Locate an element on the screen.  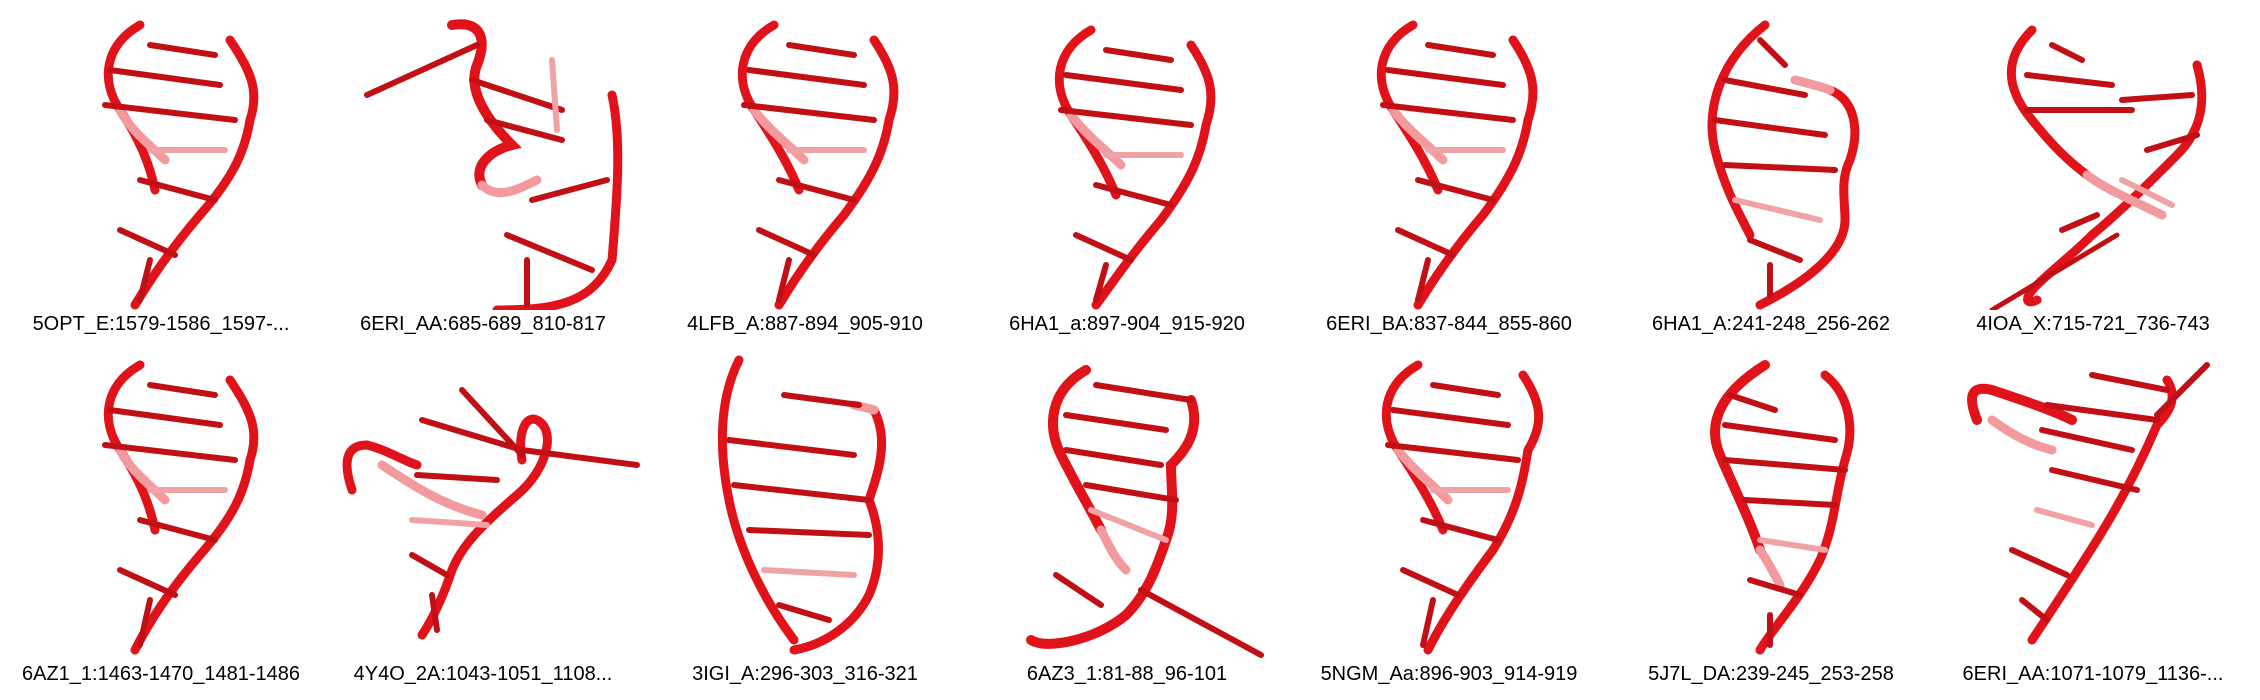
structure-panel: 5NGM_Aa:896-903_914-919 is located at coordinates (1449, 520).